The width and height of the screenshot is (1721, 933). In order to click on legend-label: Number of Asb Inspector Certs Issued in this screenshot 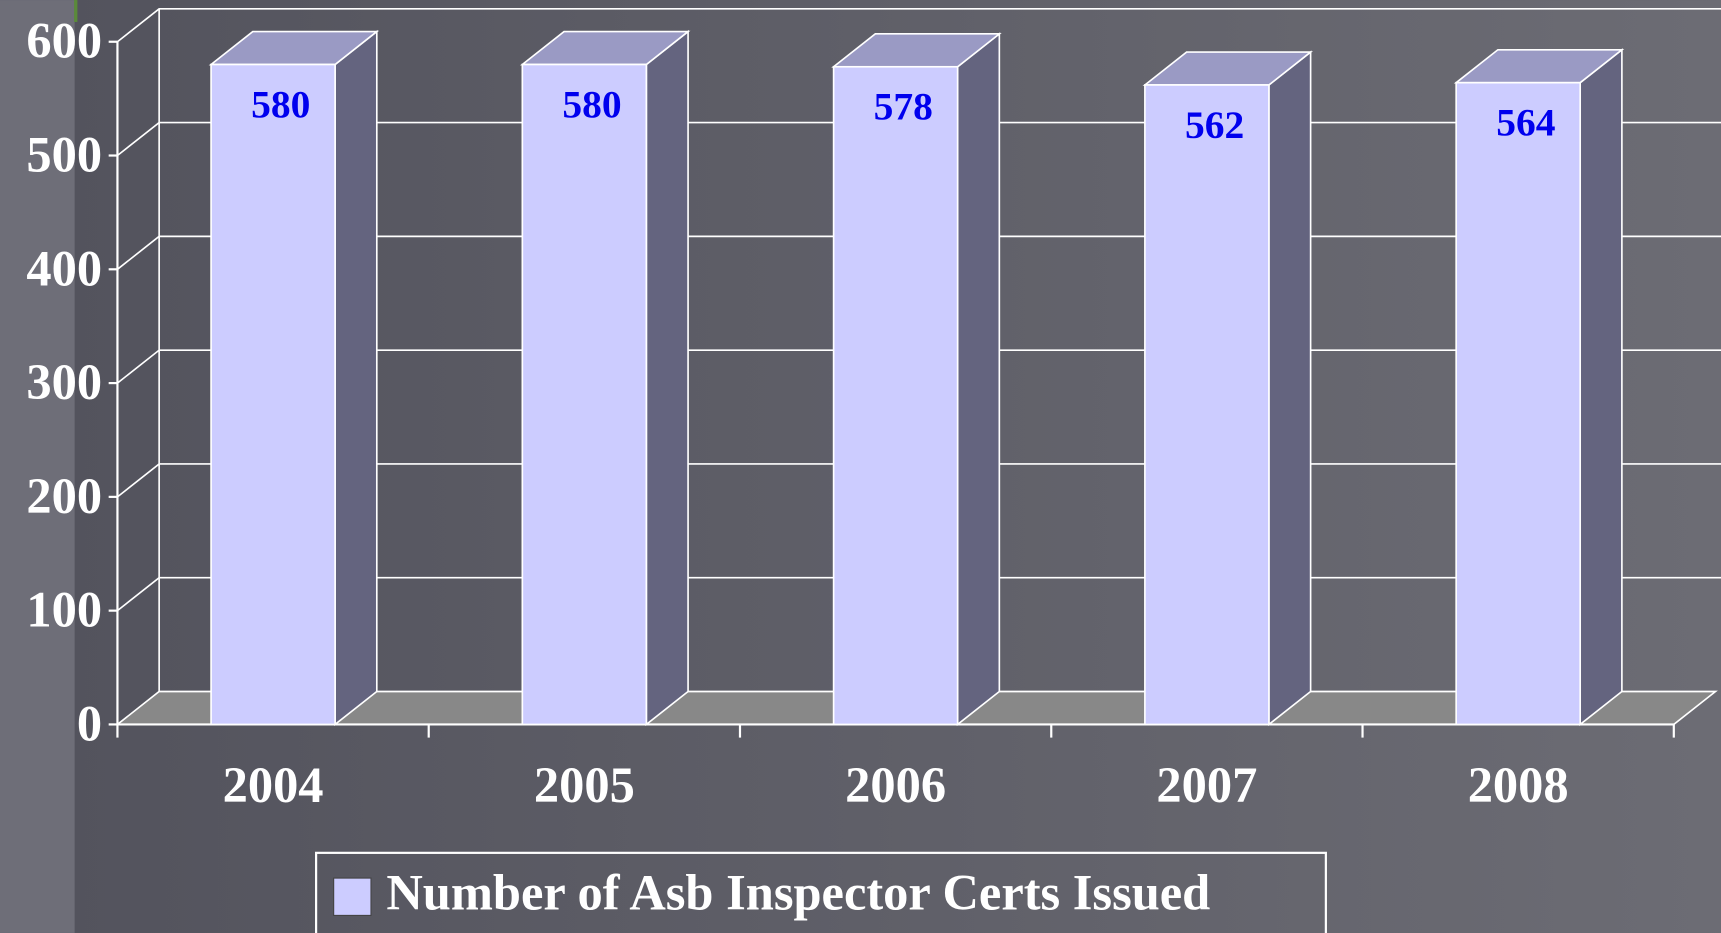, I will do `click(798, 892)`.